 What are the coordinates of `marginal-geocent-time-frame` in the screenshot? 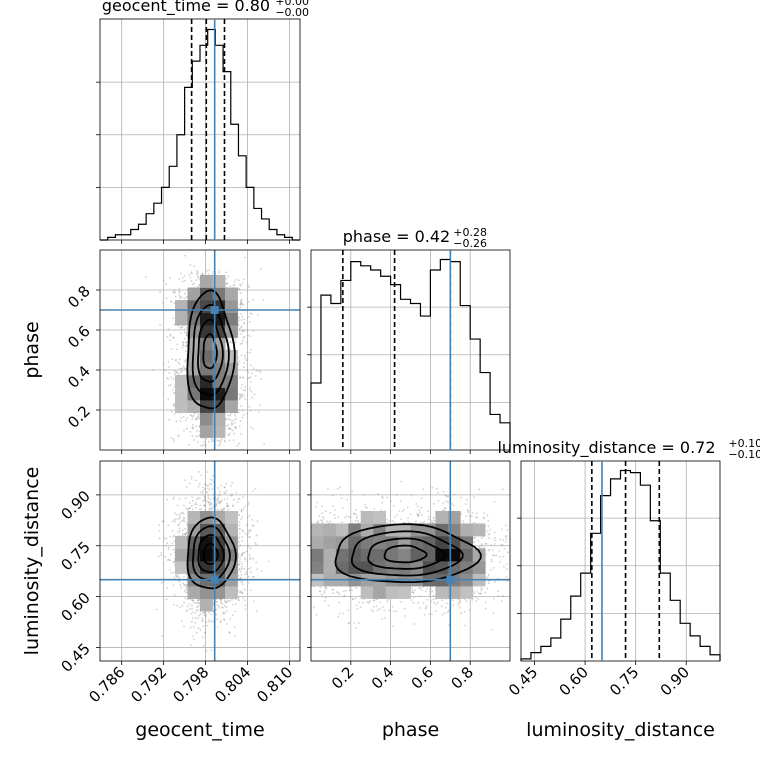 It's located at (200, 129).